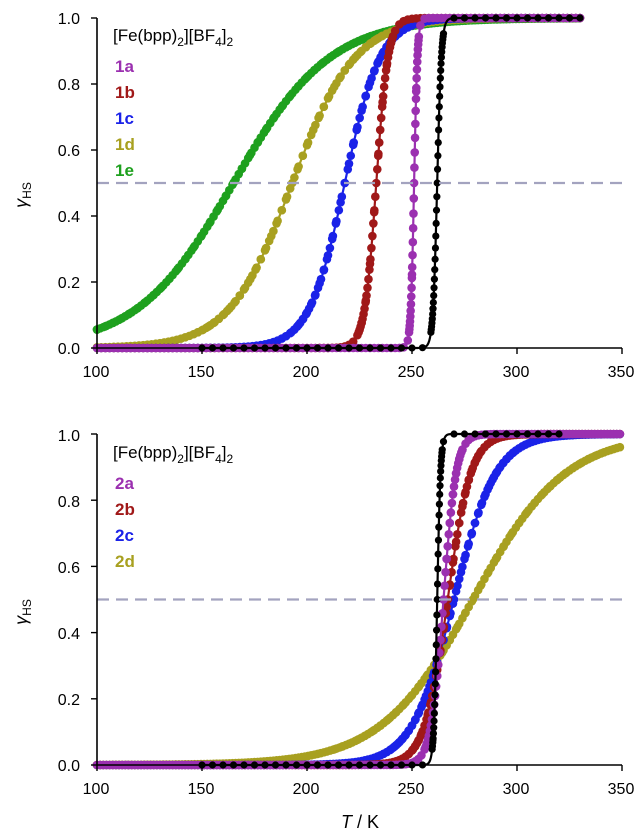 This screenshot has height=839, width=642. I want to click on legend-title-part: ][BF, so click(199, 35).